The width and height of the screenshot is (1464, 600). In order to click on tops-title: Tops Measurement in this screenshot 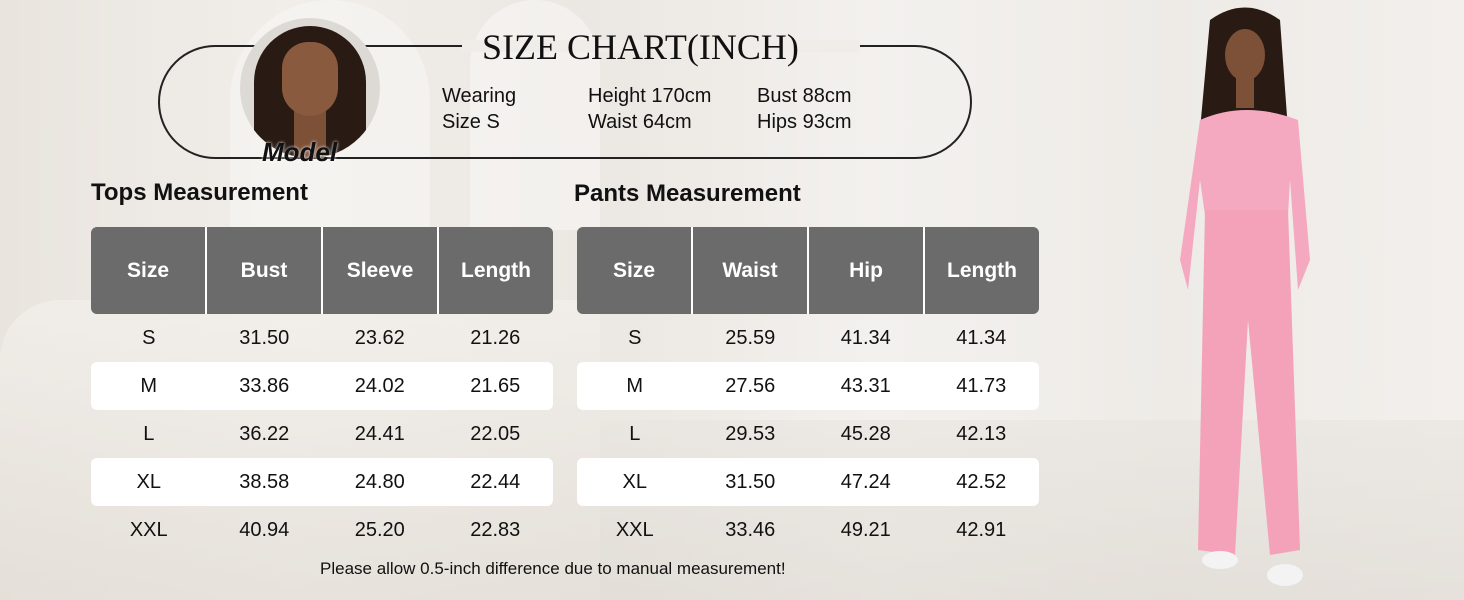, I will do `click(199, 192)`.